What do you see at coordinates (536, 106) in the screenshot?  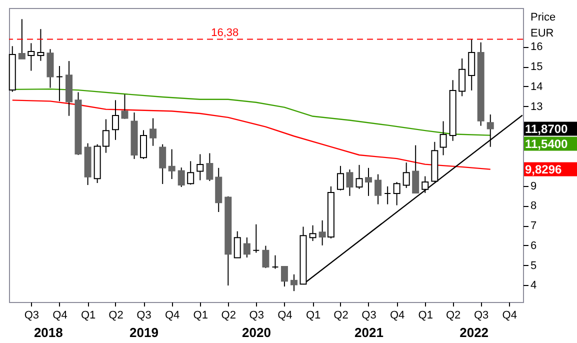 I see `y-tick-label: 13` at bounding box center [536, 106].